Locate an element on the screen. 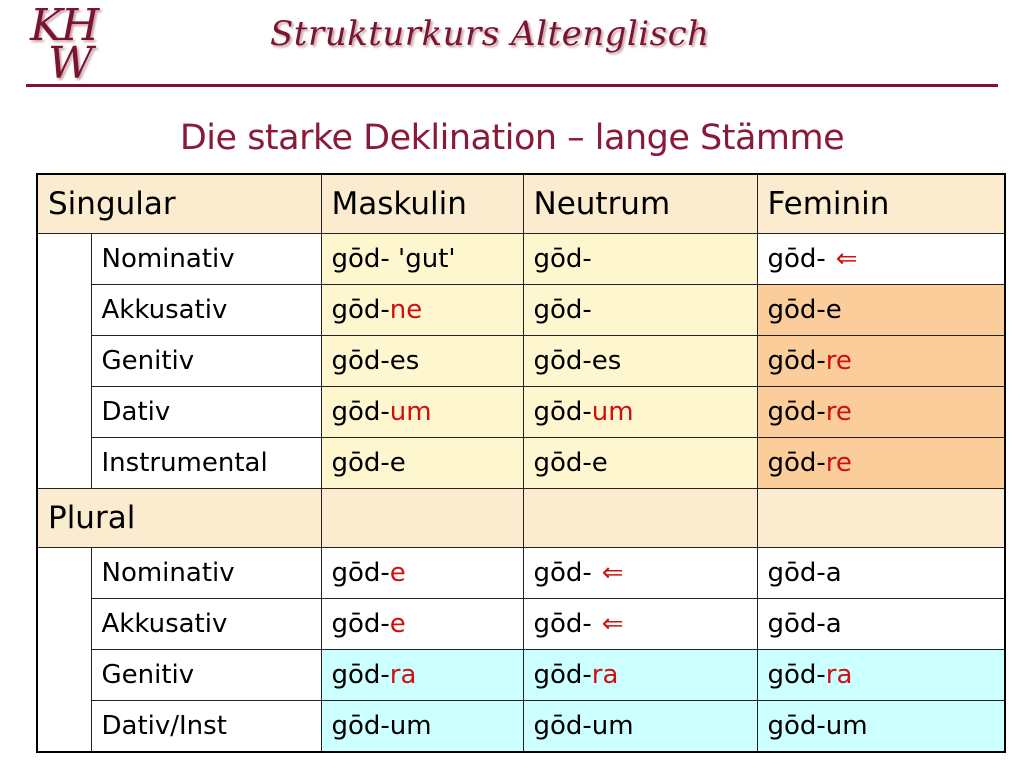  logo-line-2: W is located at coordinates (71, 63).